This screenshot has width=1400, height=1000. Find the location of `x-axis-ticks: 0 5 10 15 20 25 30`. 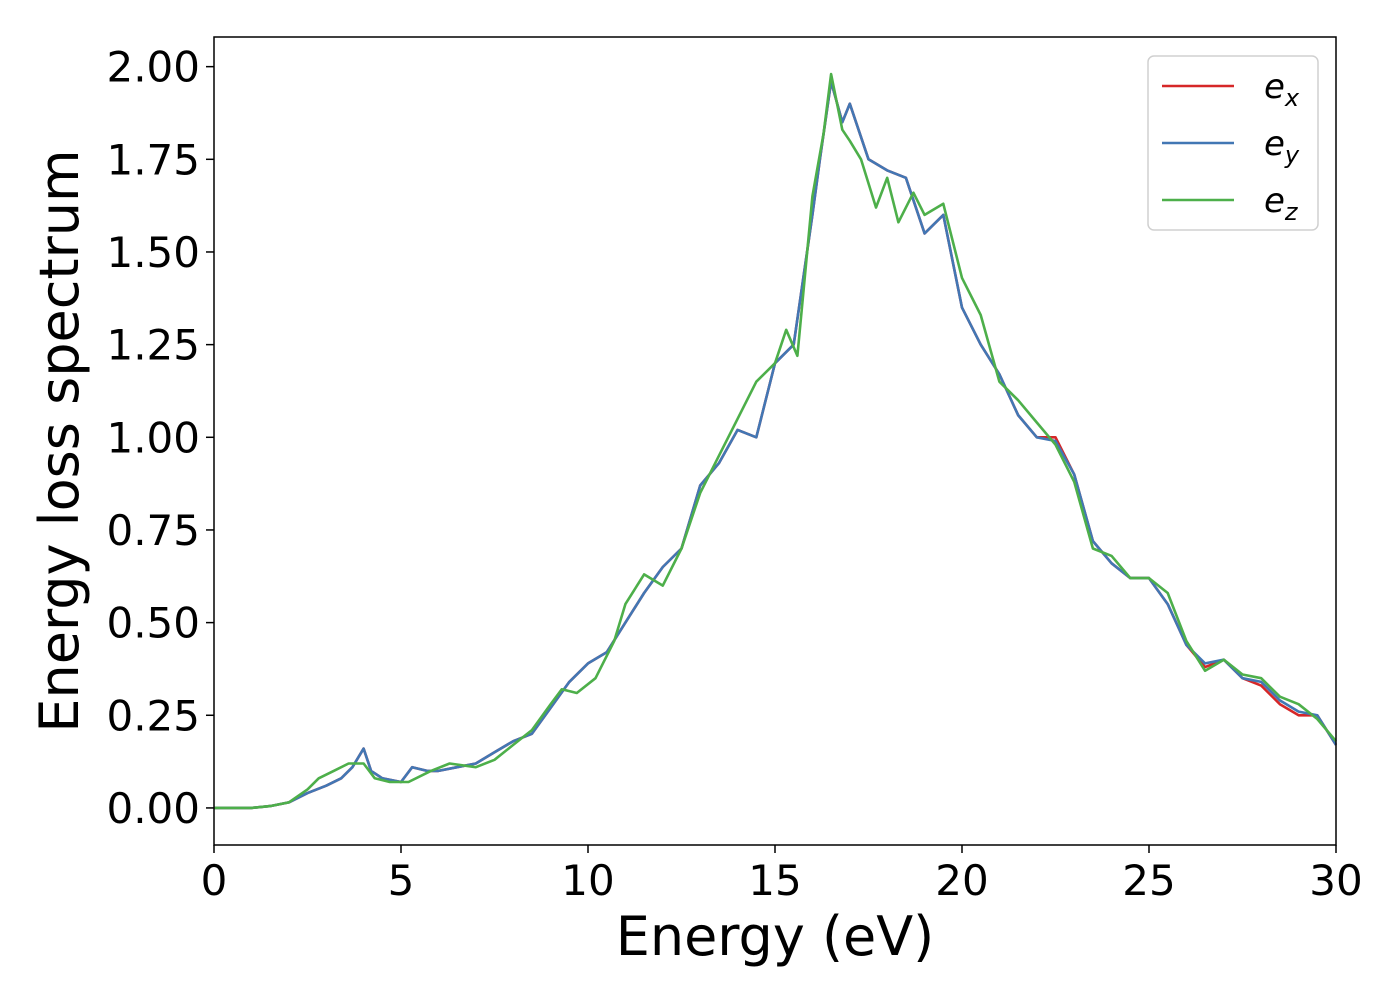

x-axis-ticks: 0 5 10 15 20 25 30 is located at coordinates (782, 875).